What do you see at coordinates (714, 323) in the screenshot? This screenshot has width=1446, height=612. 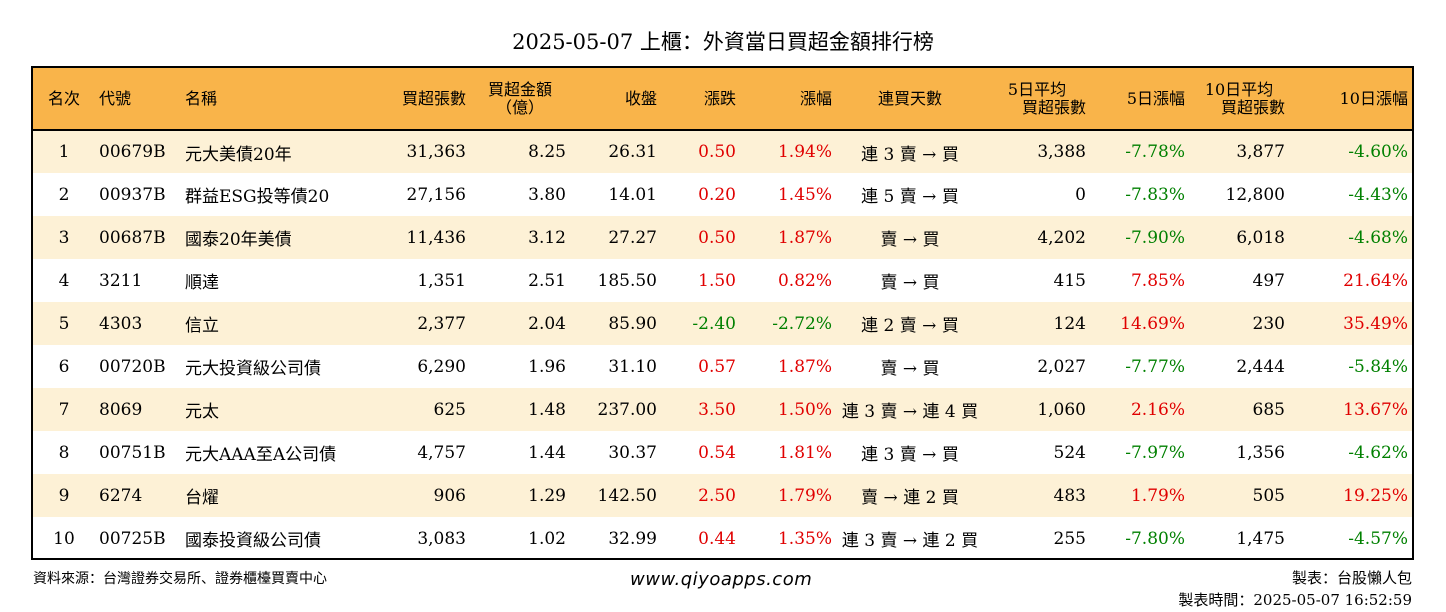 I see `change-cell: -2.40` at bounding box center [714, 323].